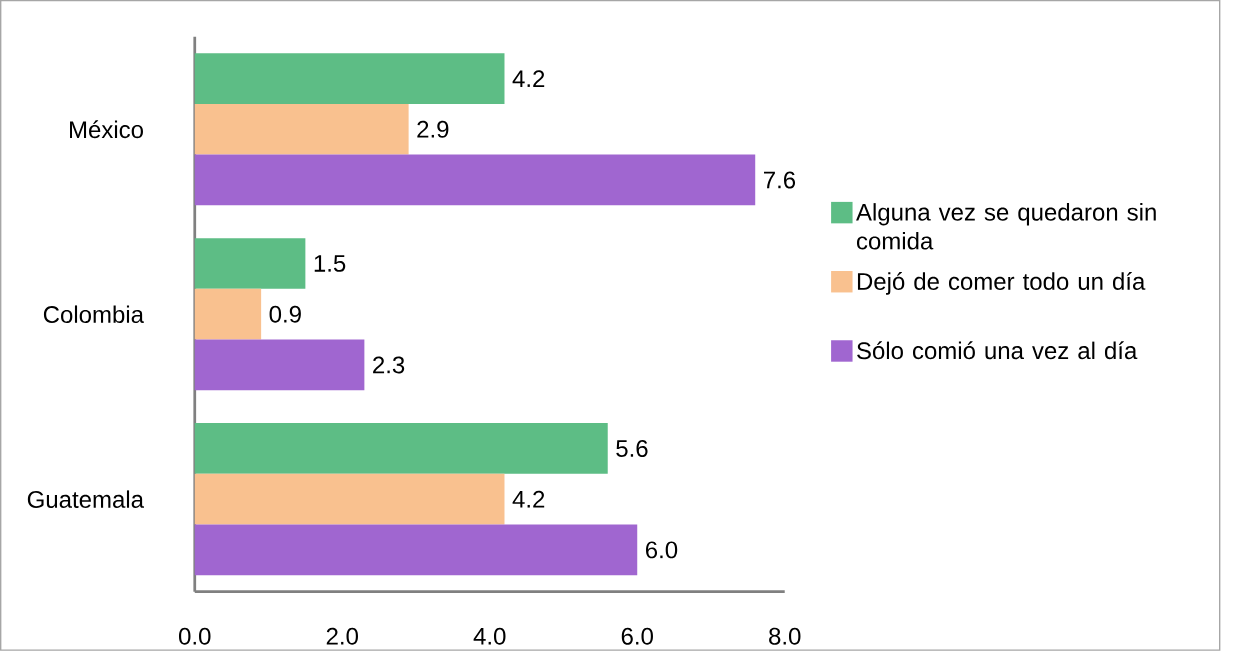 This screenshot has height=653, width=1250. What do you see at coordinates (1001, 283) in the screenshot?
I see `legend-label: Dejó de comer todo un día` at bounding box center [1001, 283].